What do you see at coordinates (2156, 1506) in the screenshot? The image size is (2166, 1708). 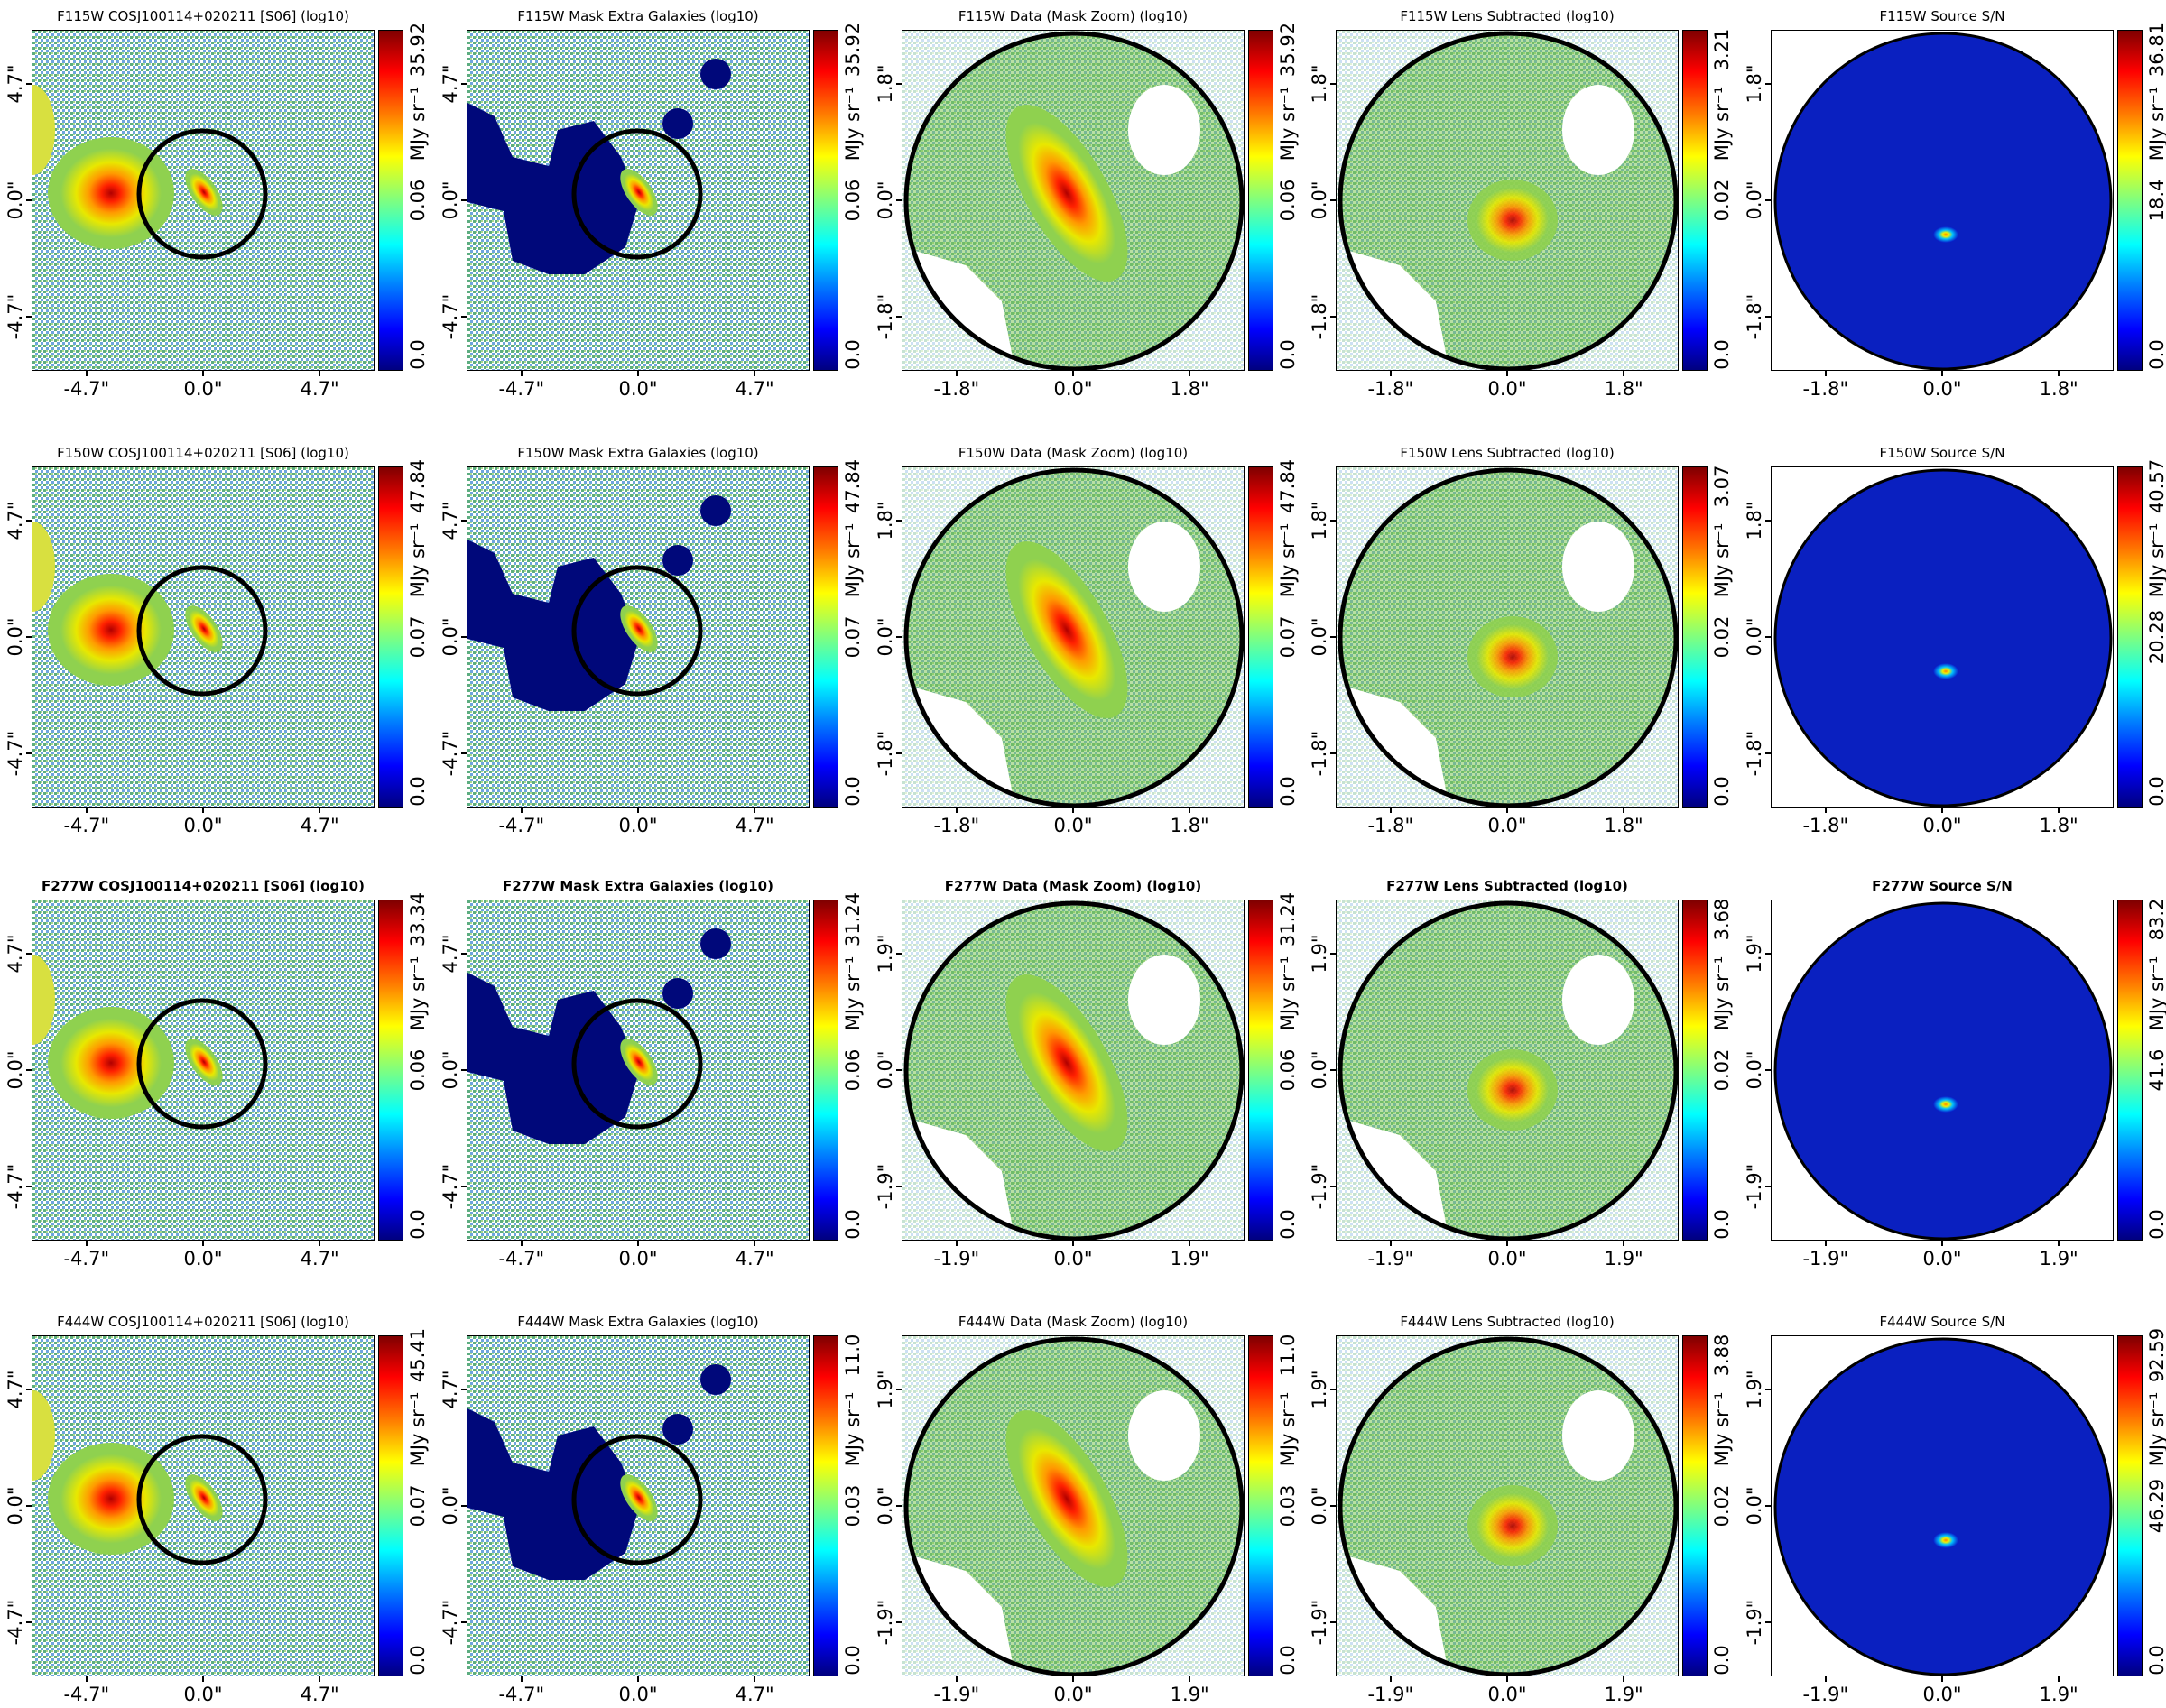 I see `colorbar-tick-label: 46.29` at bounding box center [2156, 1506].